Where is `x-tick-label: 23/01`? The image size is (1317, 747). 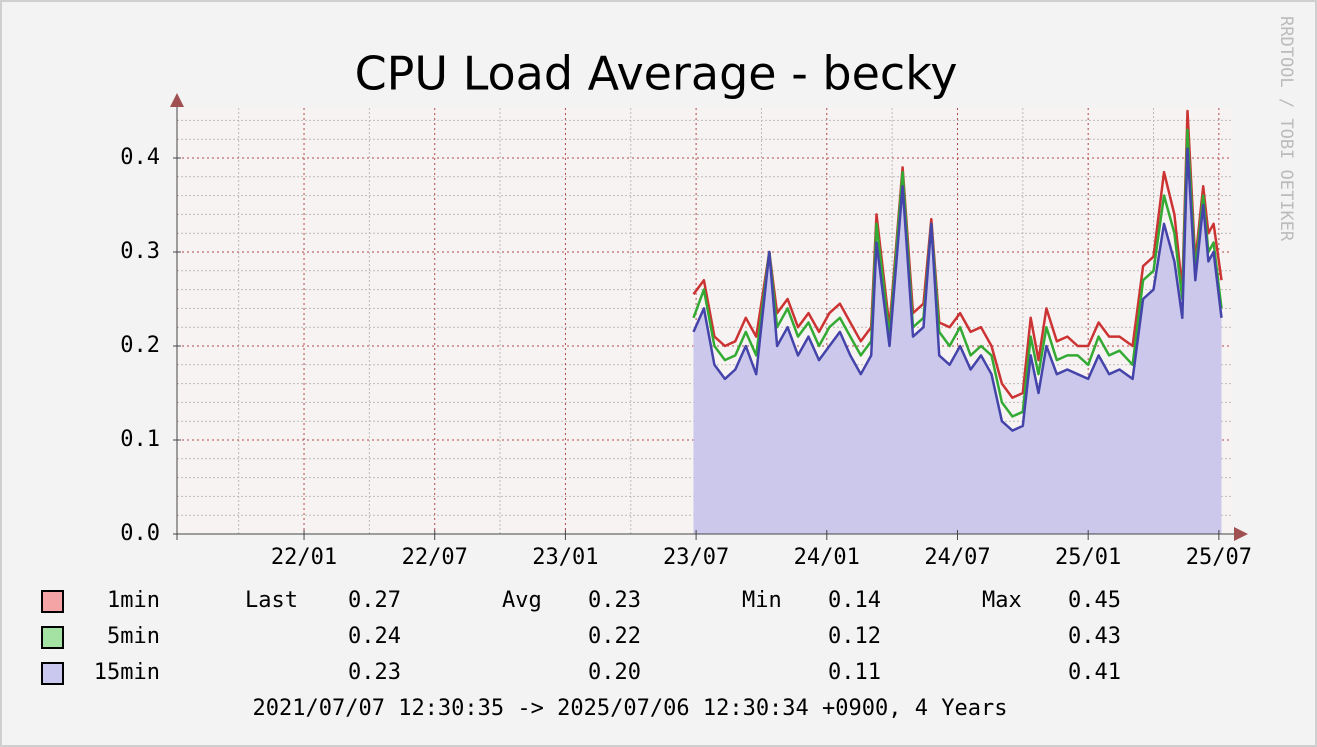
x-tick-label: 23/01 is located at coordinates (565, 557).